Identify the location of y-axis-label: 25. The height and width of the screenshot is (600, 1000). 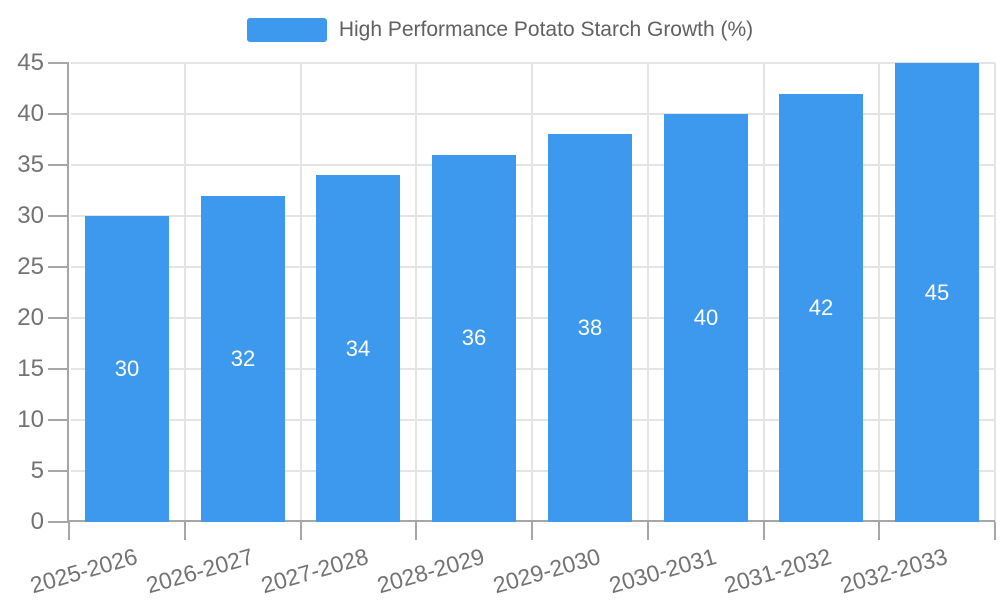
(30, 266).